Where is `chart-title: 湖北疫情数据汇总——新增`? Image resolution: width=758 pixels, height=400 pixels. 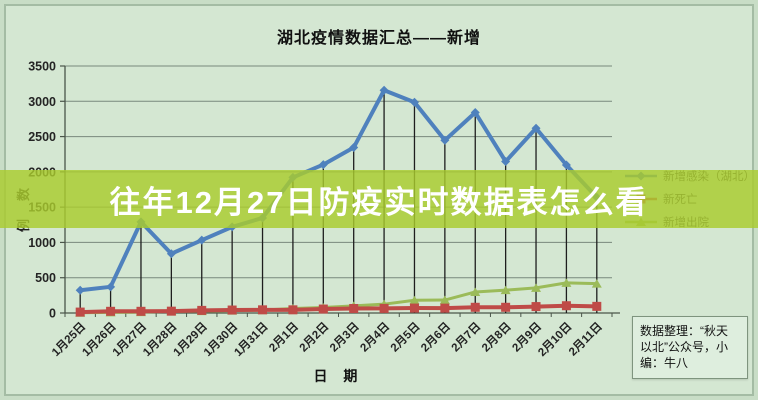
chart-title: 湖北疫情数据汇总——新增 is located at coordinates (378, 38).